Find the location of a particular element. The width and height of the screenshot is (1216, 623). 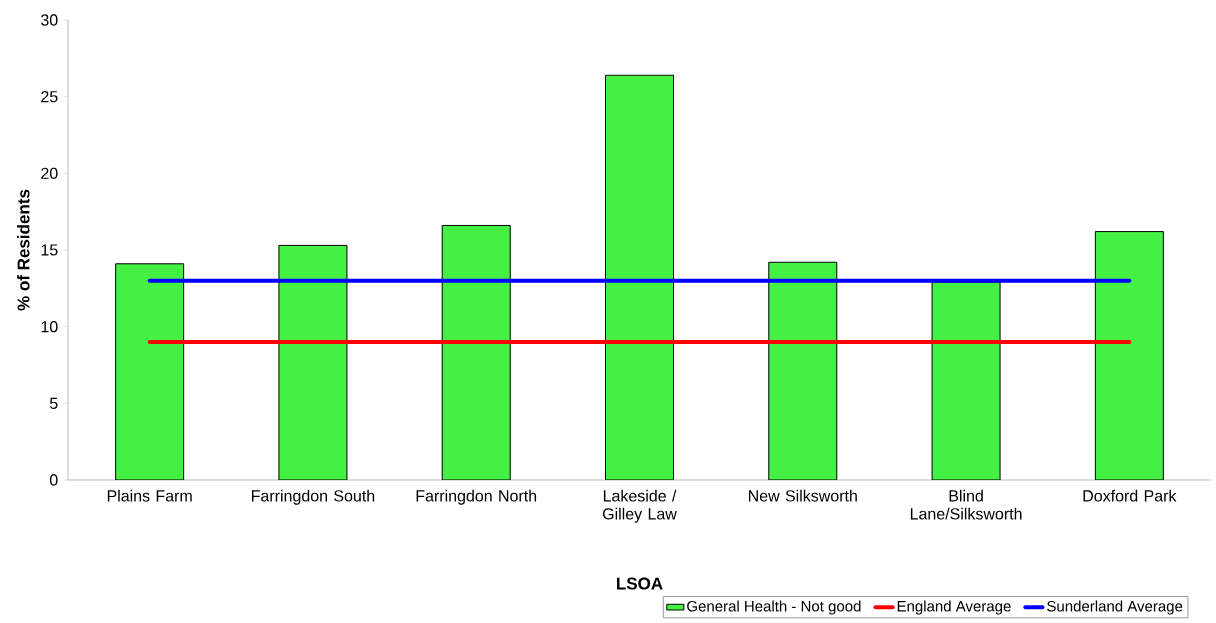

x-axis-title: LSOA is located at coordinates (640, 583).